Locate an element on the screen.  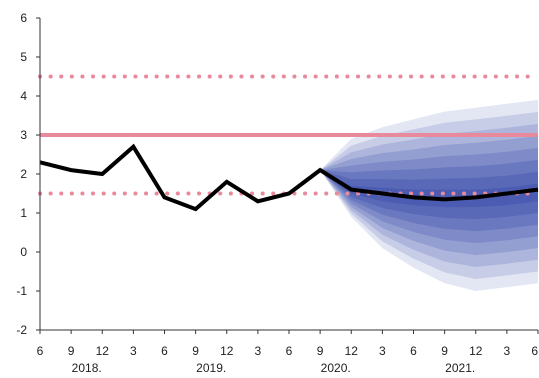
y-tick-label: 3 is located at coordinates (23, 135).